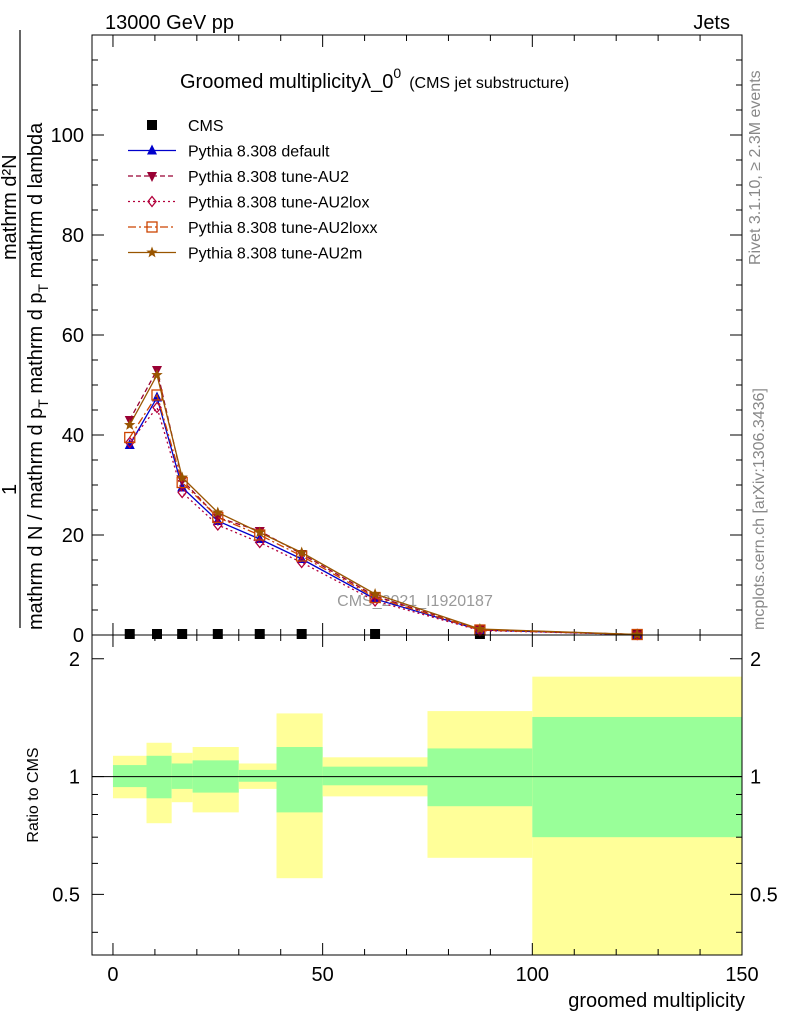 This screenshot has width=786, height=1024. What do you see at coordinates (74, 660) in the screenshot?
I see `ratio-ytick-label: 2` at bounding box center [74, 660].